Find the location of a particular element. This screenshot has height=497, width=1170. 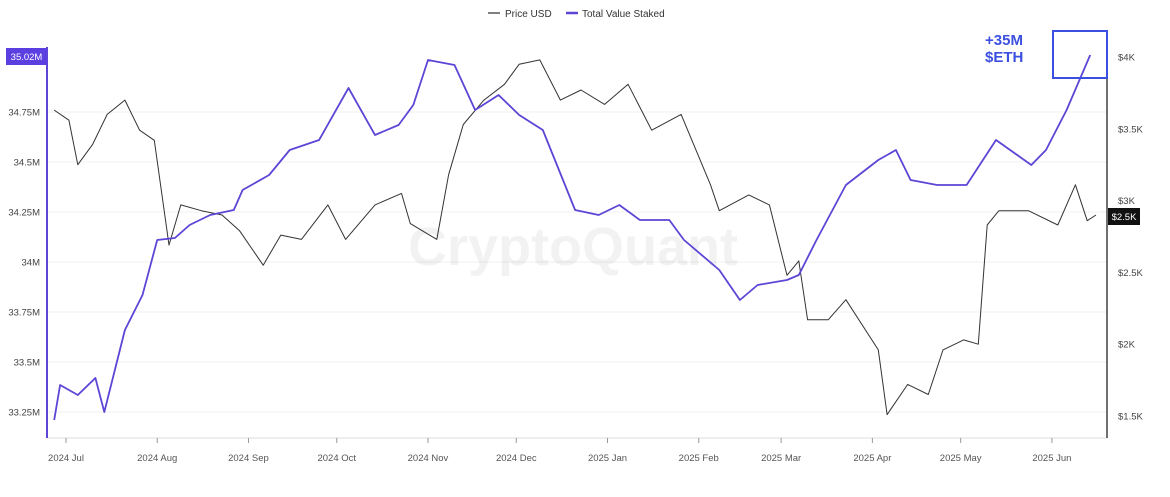

right-tick-label: $3K is located at coordinates (1127, 201).